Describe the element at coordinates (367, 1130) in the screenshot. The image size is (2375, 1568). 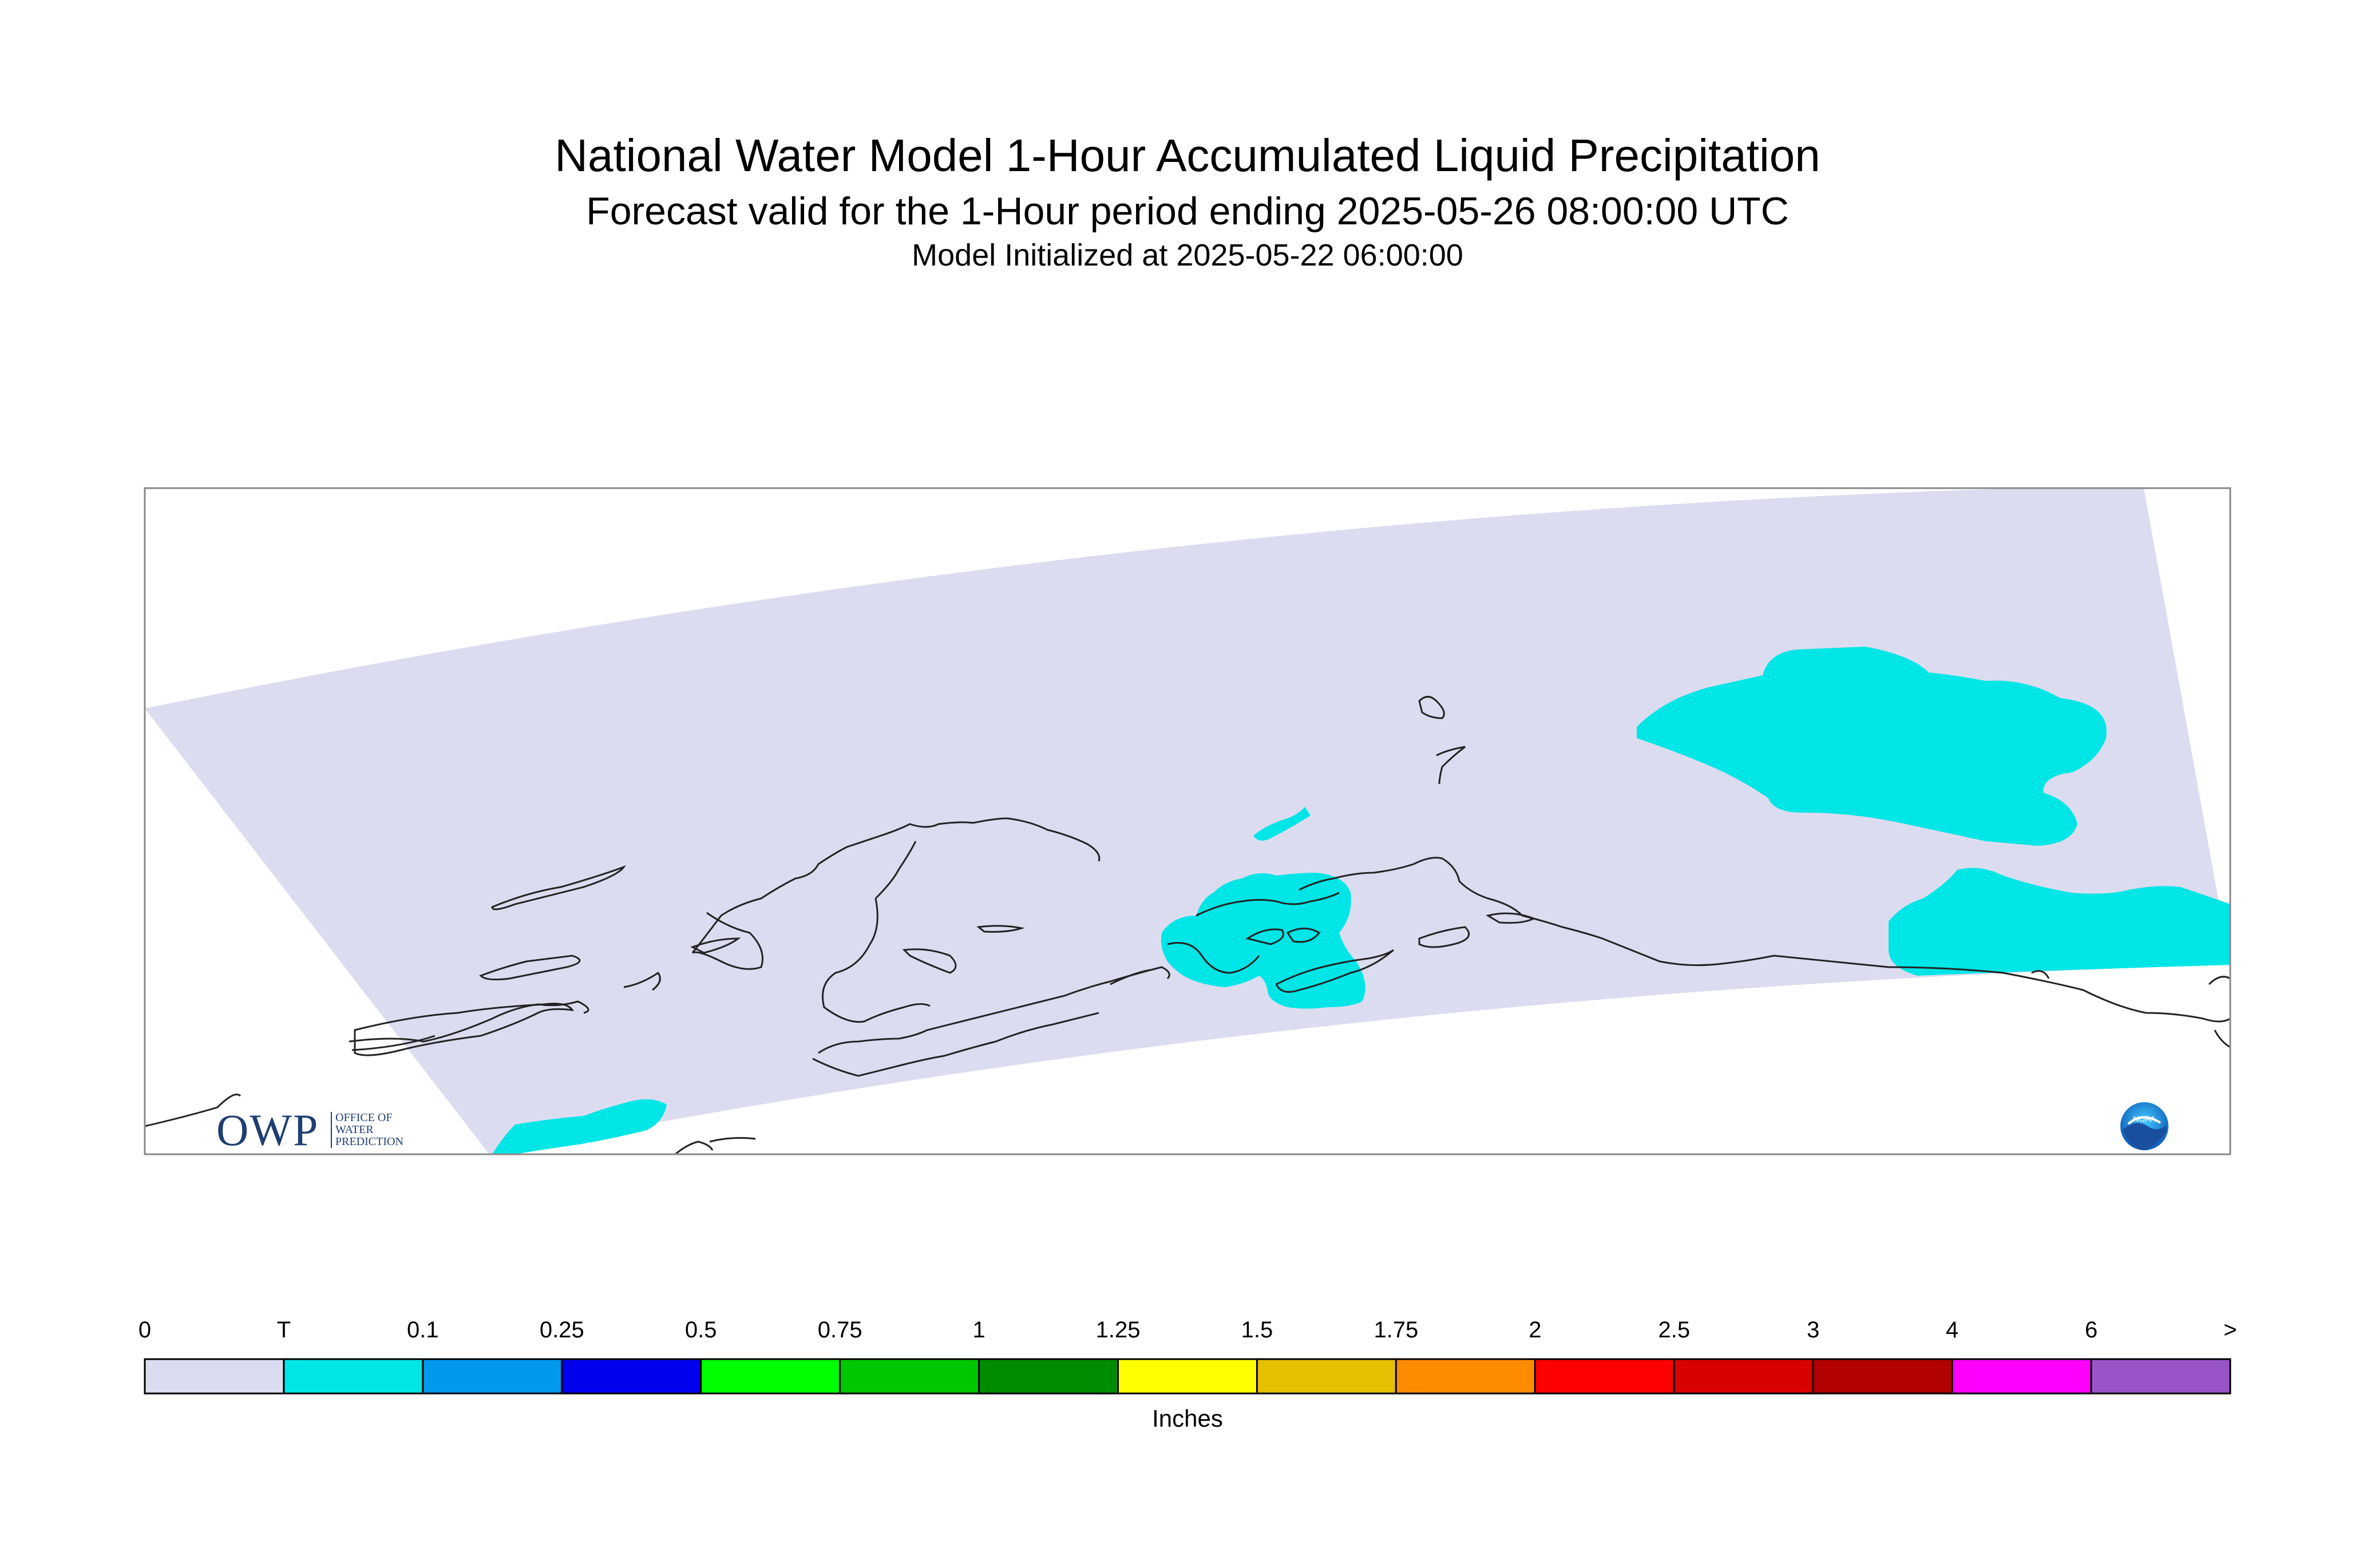
I see `owp-logo-subtitle: OFFICE OF WATER PREDICTION` at that location.